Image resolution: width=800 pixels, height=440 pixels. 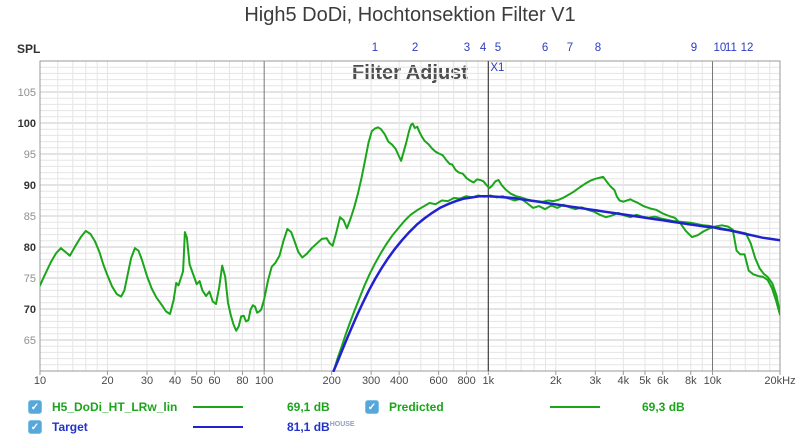 What do you see at coordinates (35, 427) in the screenshot?
I see `checkbox-target: ✓` at bounding box center [35, 427].